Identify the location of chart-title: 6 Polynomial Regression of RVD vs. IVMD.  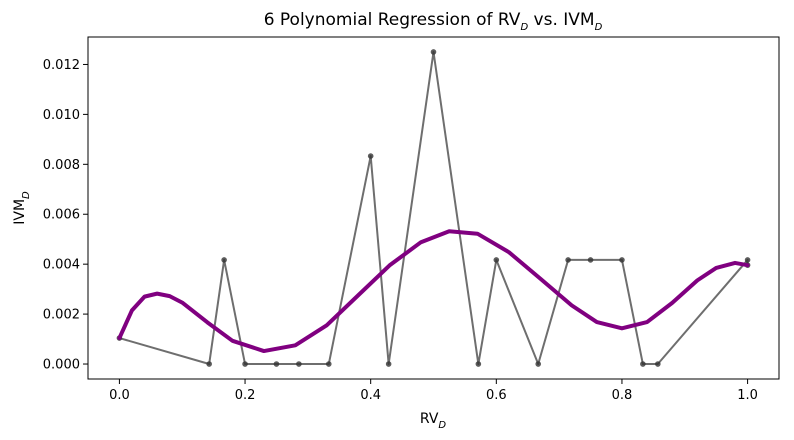
(433, 21).